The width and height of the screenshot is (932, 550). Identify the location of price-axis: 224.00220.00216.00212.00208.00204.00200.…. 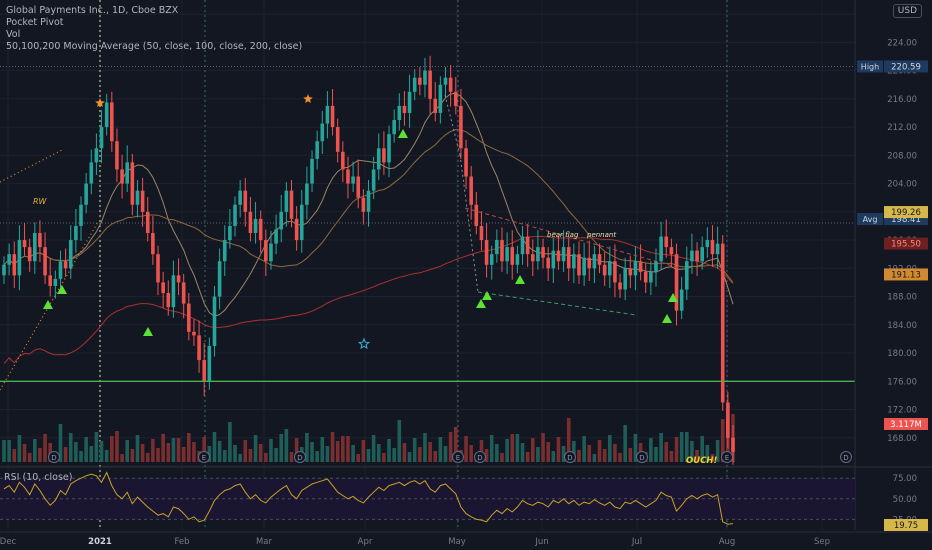
(891, 265).